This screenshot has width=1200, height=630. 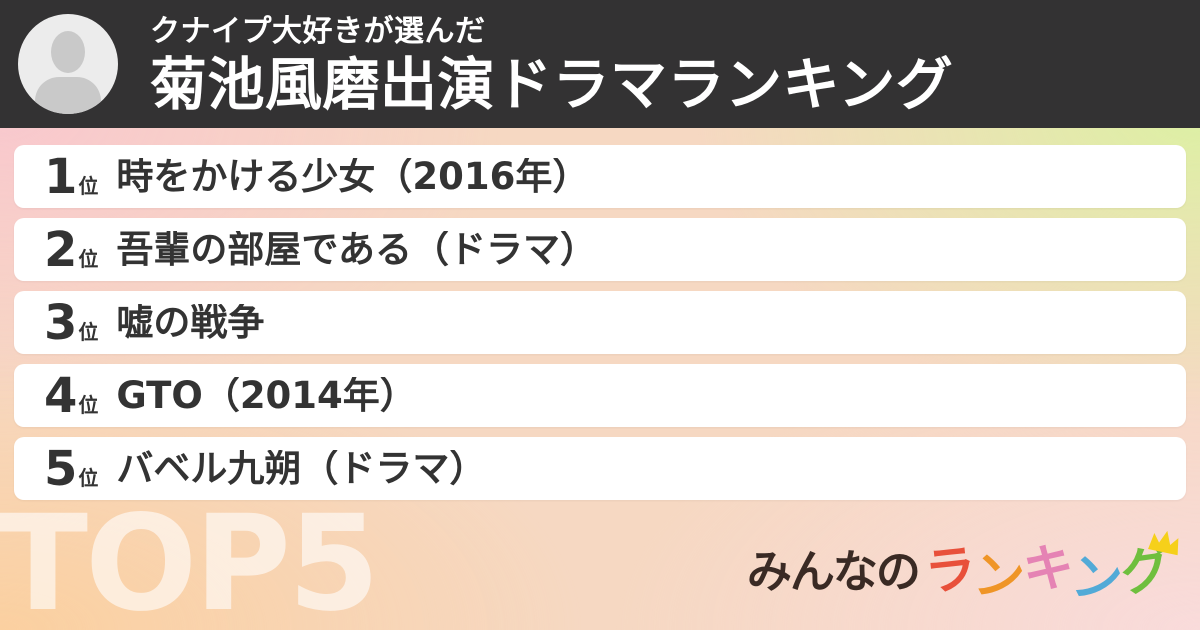 I want to click on ranking-author-subtitle: クナイプ大好きが選んだ, so click(x=318, y=31).